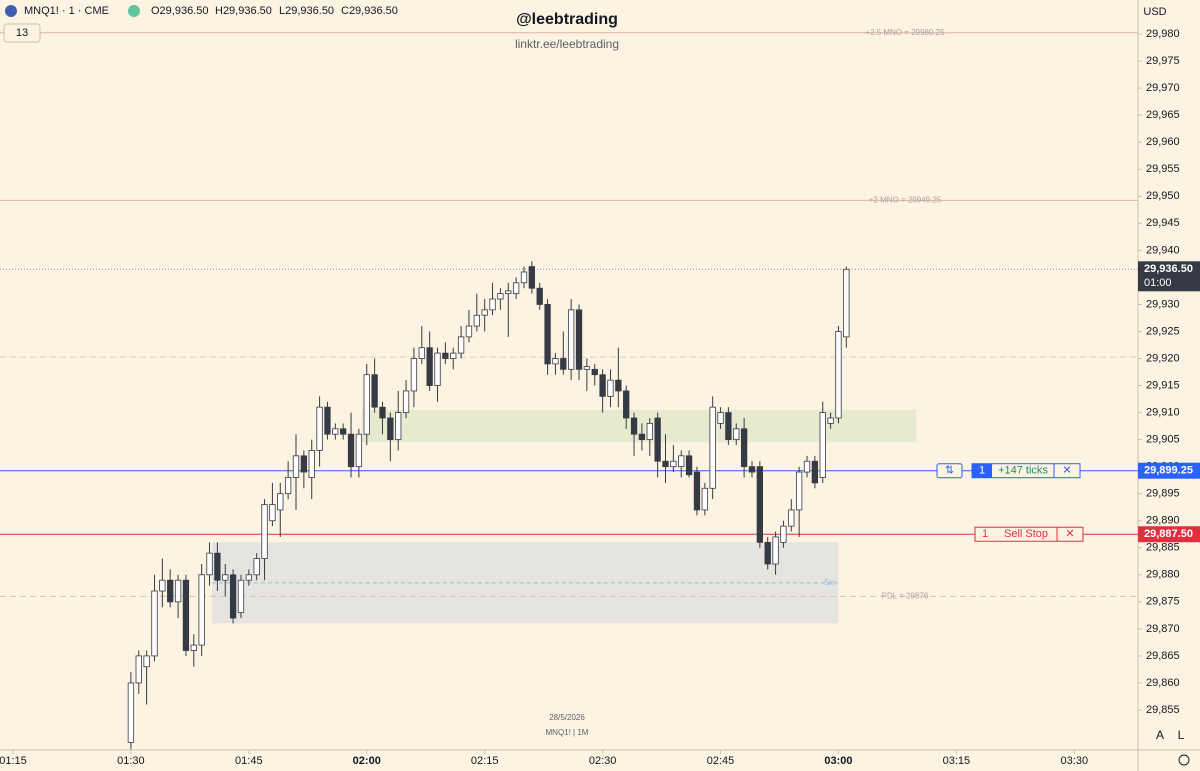 The width and height of the screenshot is (1200, 771). I want to click on y-tick-label: 29,870, so click(1163, 629).